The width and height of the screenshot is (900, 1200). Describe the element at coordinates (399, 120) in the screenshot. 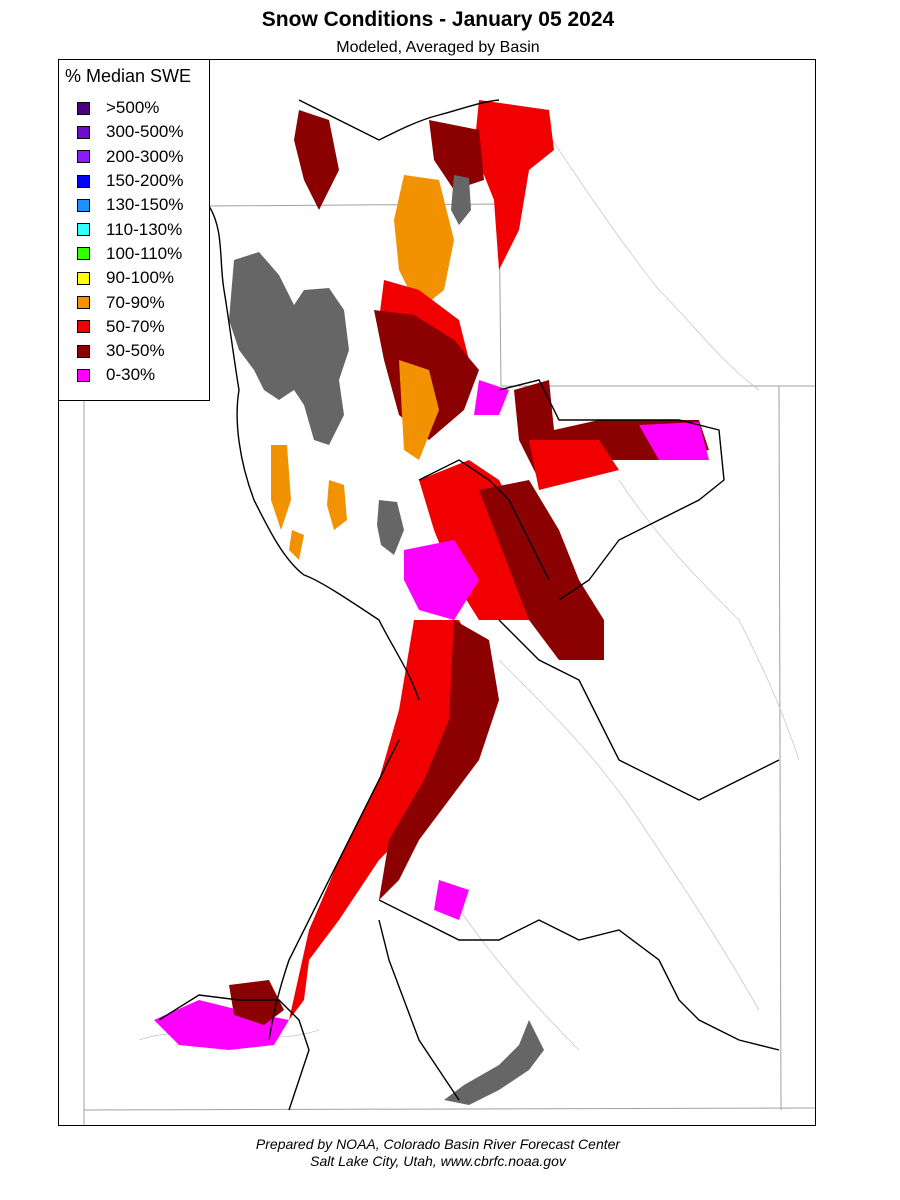

I see `basin-boundary-north` at that location.